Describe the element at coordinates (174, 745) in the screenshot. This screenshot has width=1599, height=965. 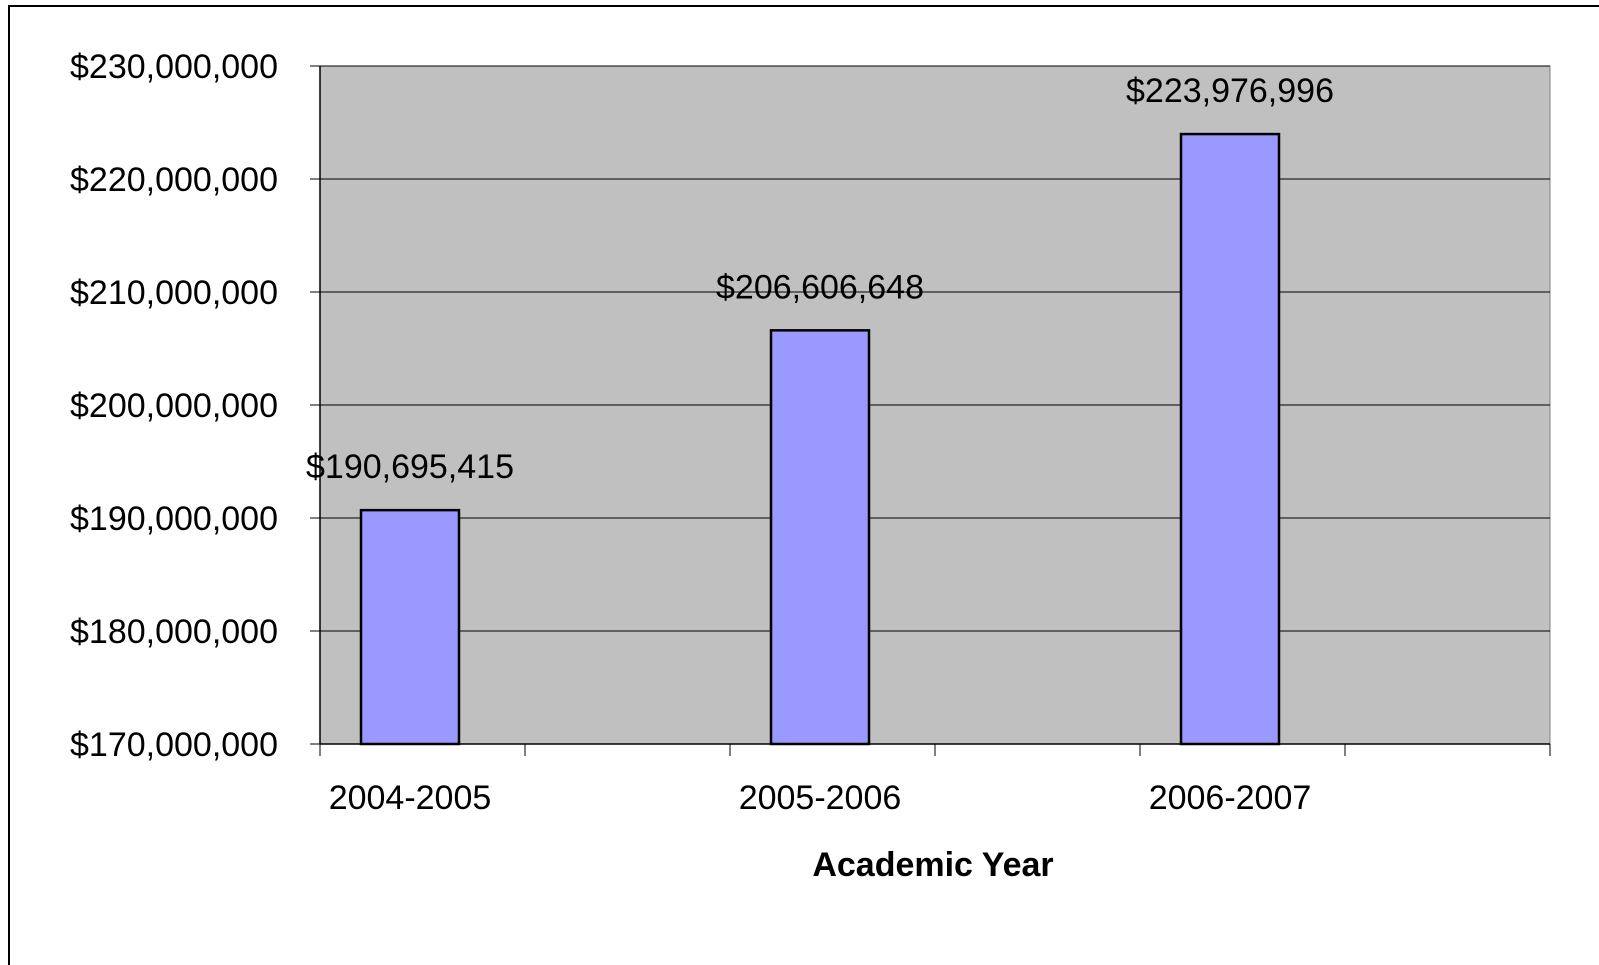
I see `y-tick-label: $170,000,000` at that location.